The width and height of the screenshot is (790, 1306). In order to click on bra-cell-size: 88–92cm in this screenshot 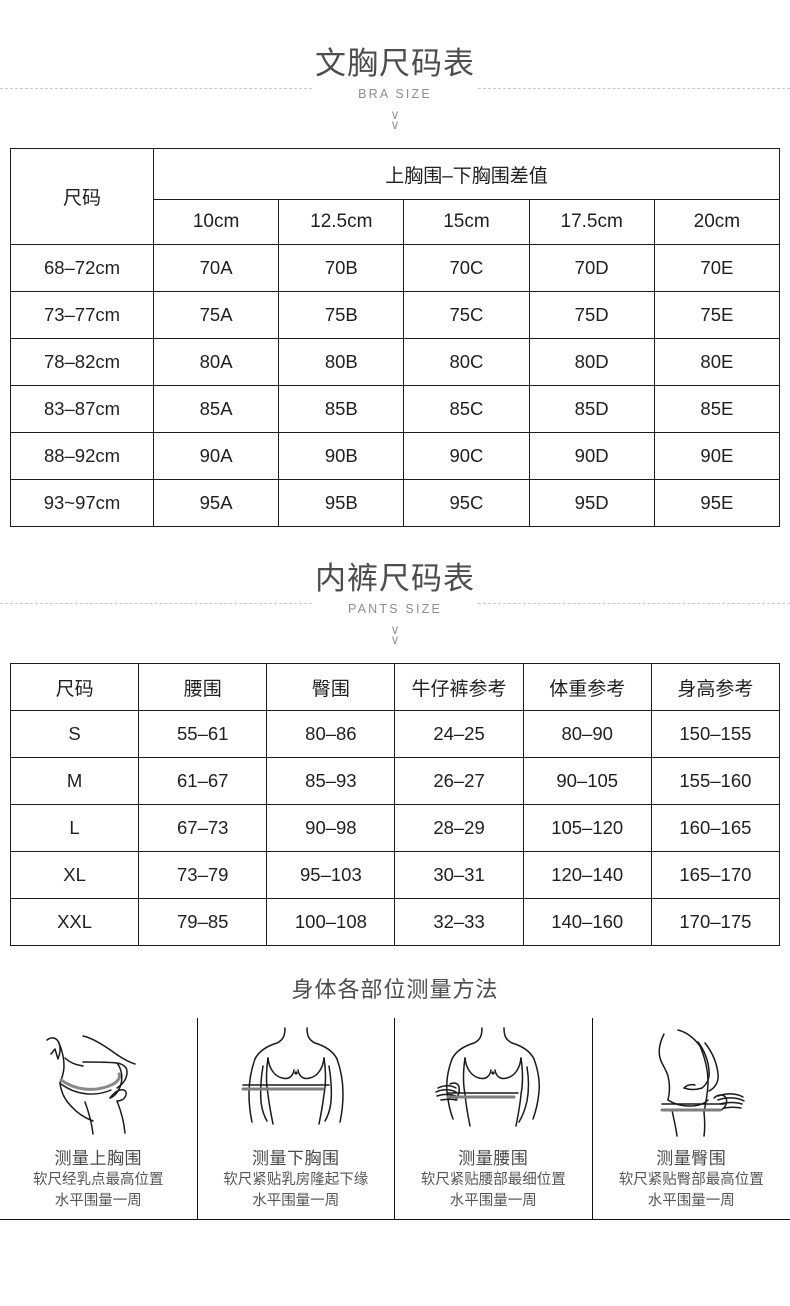, I will do `click(82, 456)`.